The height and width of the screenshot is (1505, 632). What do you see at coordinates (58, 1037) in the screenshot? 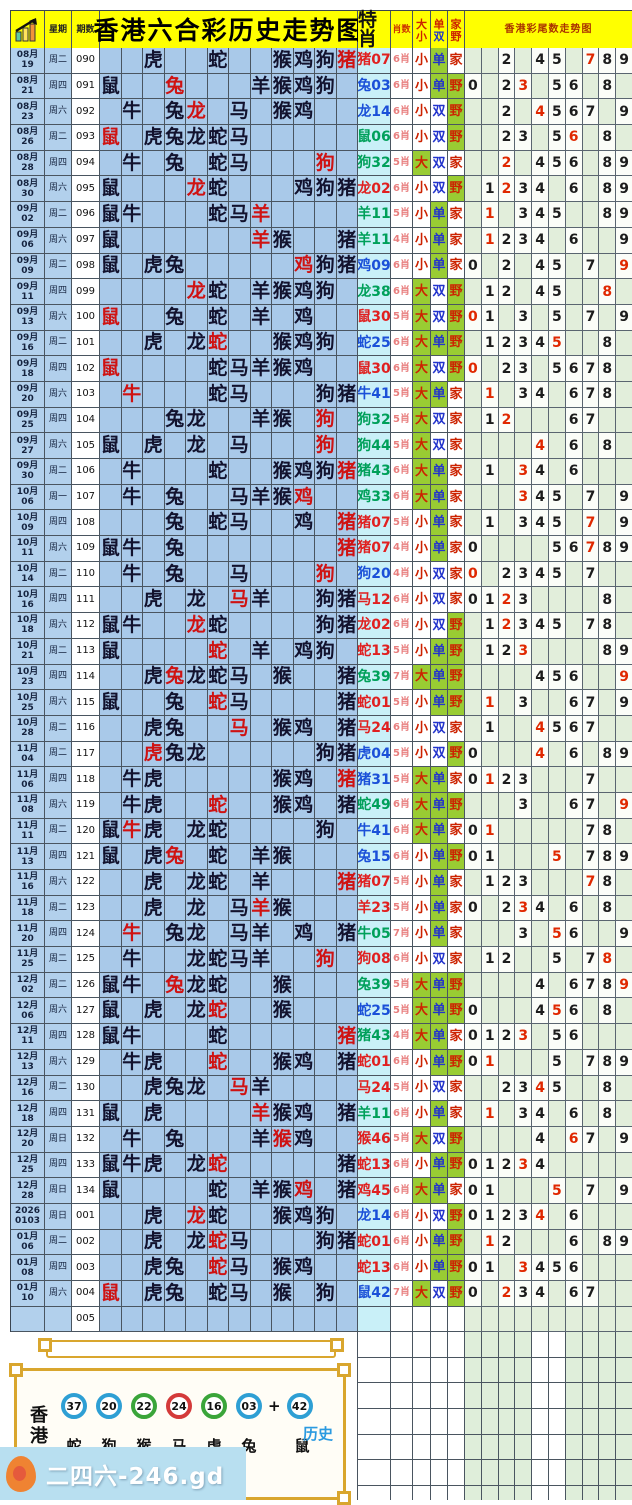
I see `weekday-cell: 周四` at bounding box center [58, 1037].